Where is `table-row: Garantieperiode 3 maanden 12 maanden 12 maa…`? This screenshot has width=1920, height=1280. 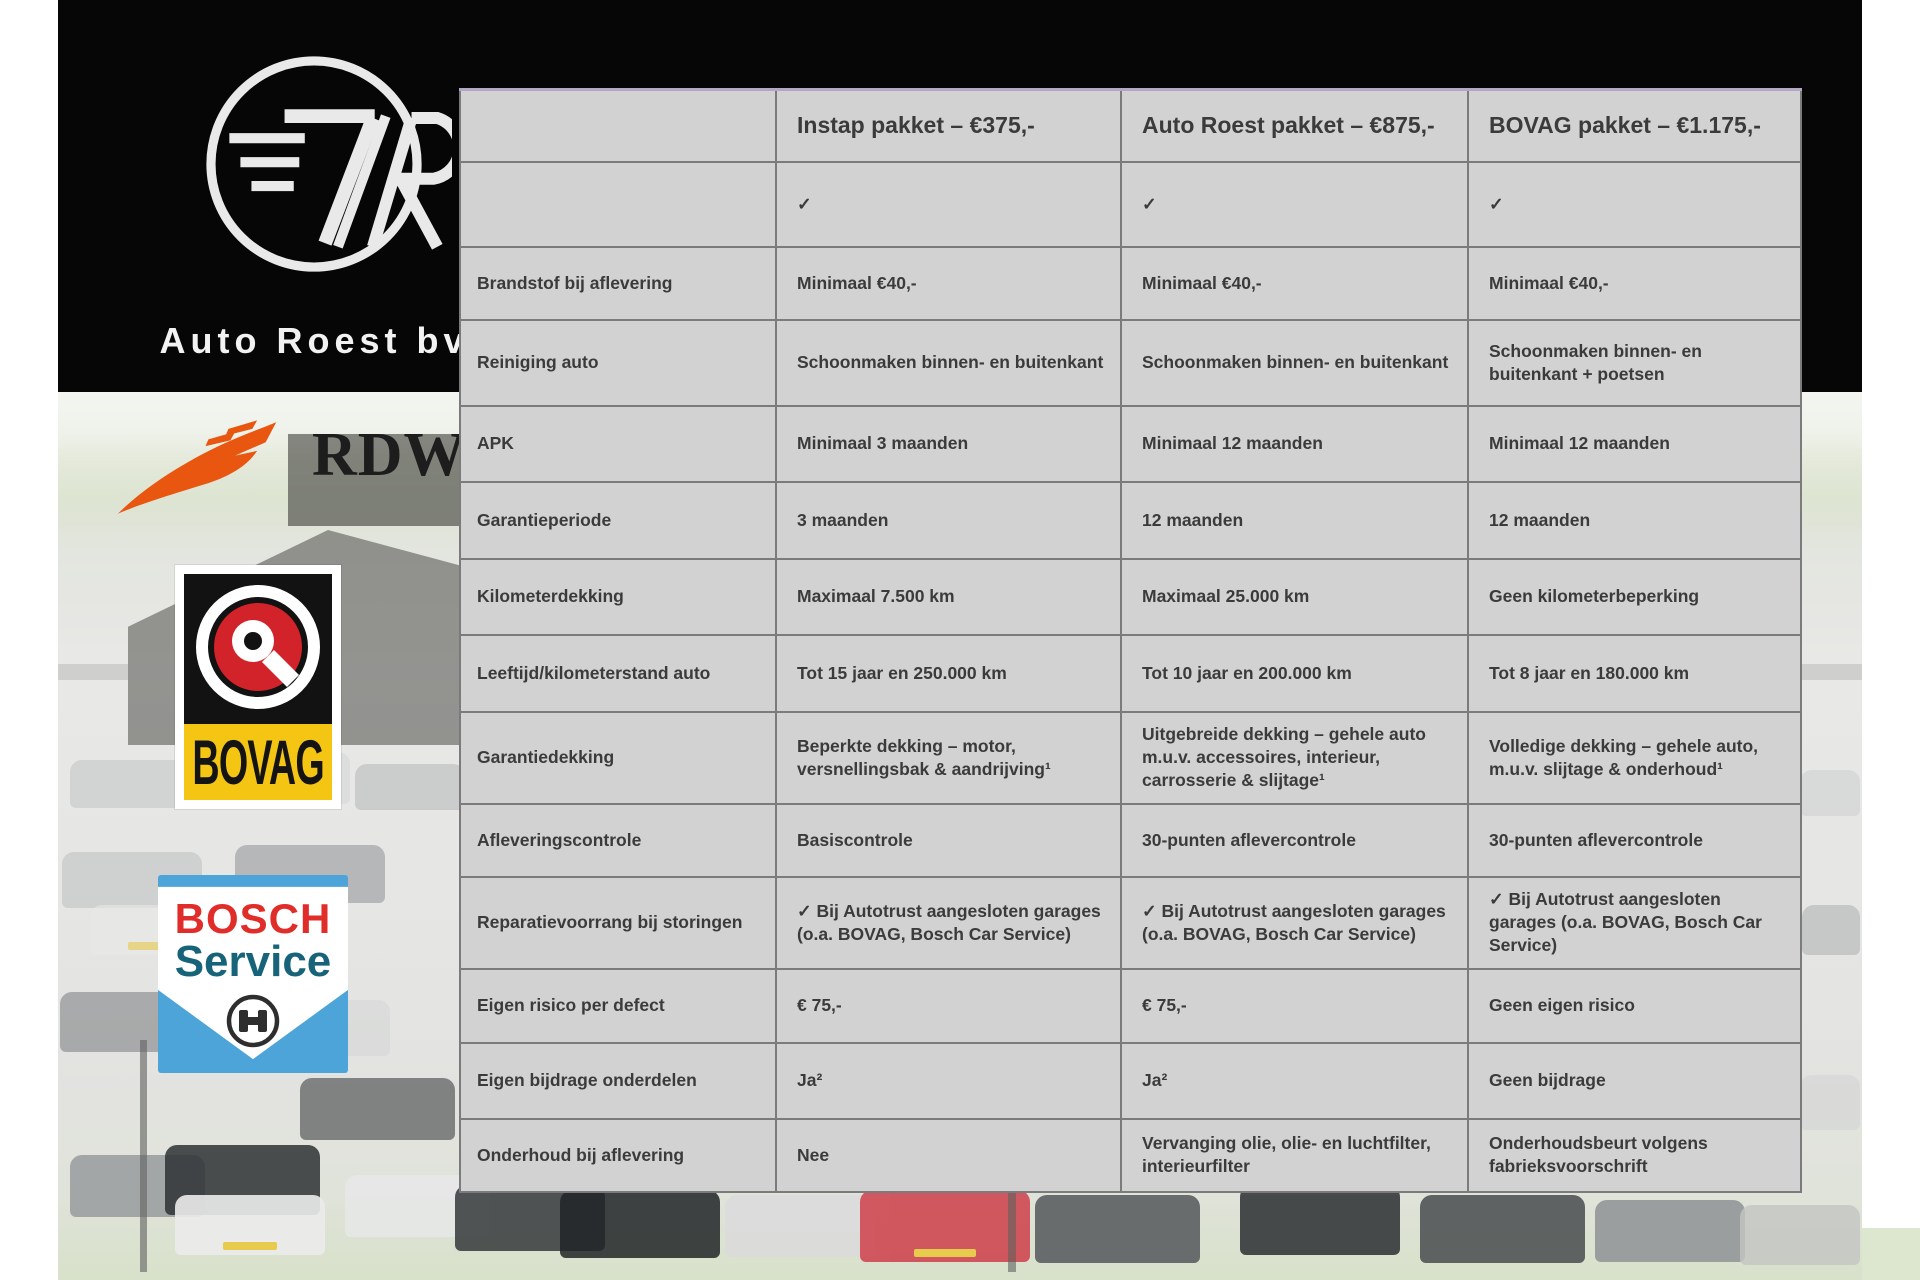
table-row: Garantieperiode 3 maanden 12 maanden 12 maa… is located at coordinates (1130, 520).